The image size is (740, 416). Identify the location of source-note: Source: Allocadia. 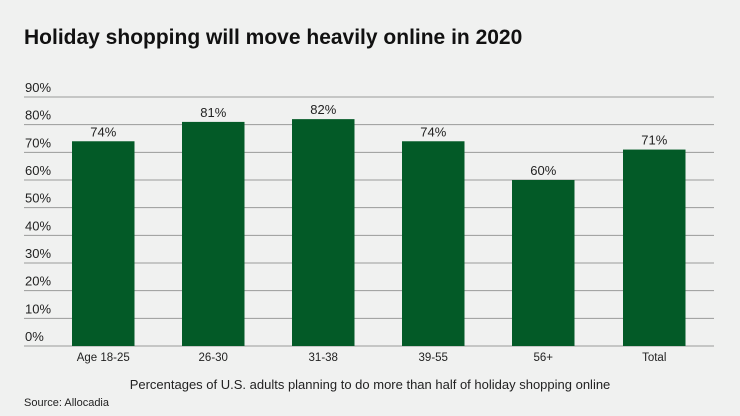
(66, 403).